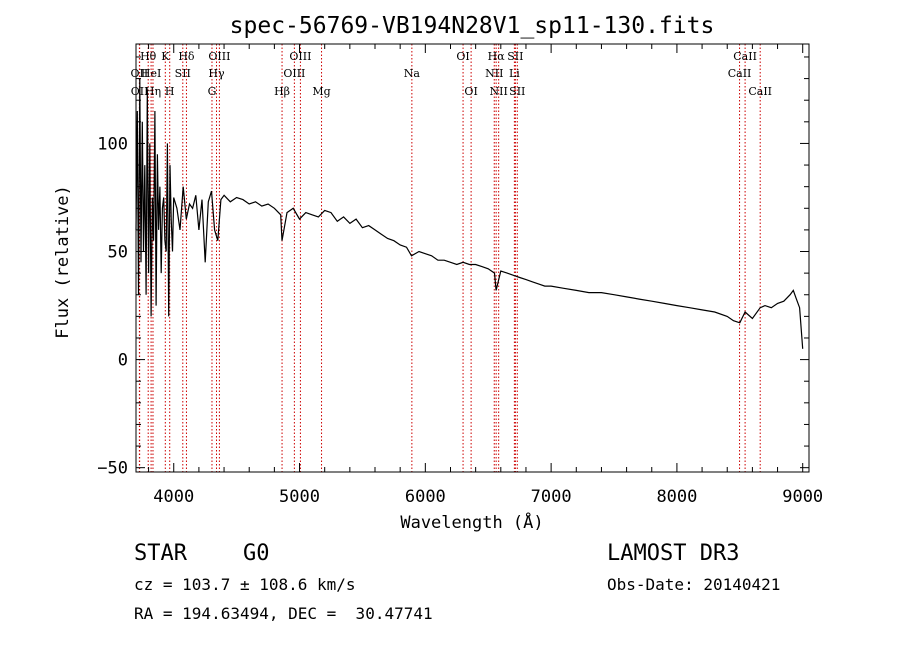  What do you see at coordinates (170, 91) in the screenshot?
I see `line-label: H` at bounding box center [170, 91].